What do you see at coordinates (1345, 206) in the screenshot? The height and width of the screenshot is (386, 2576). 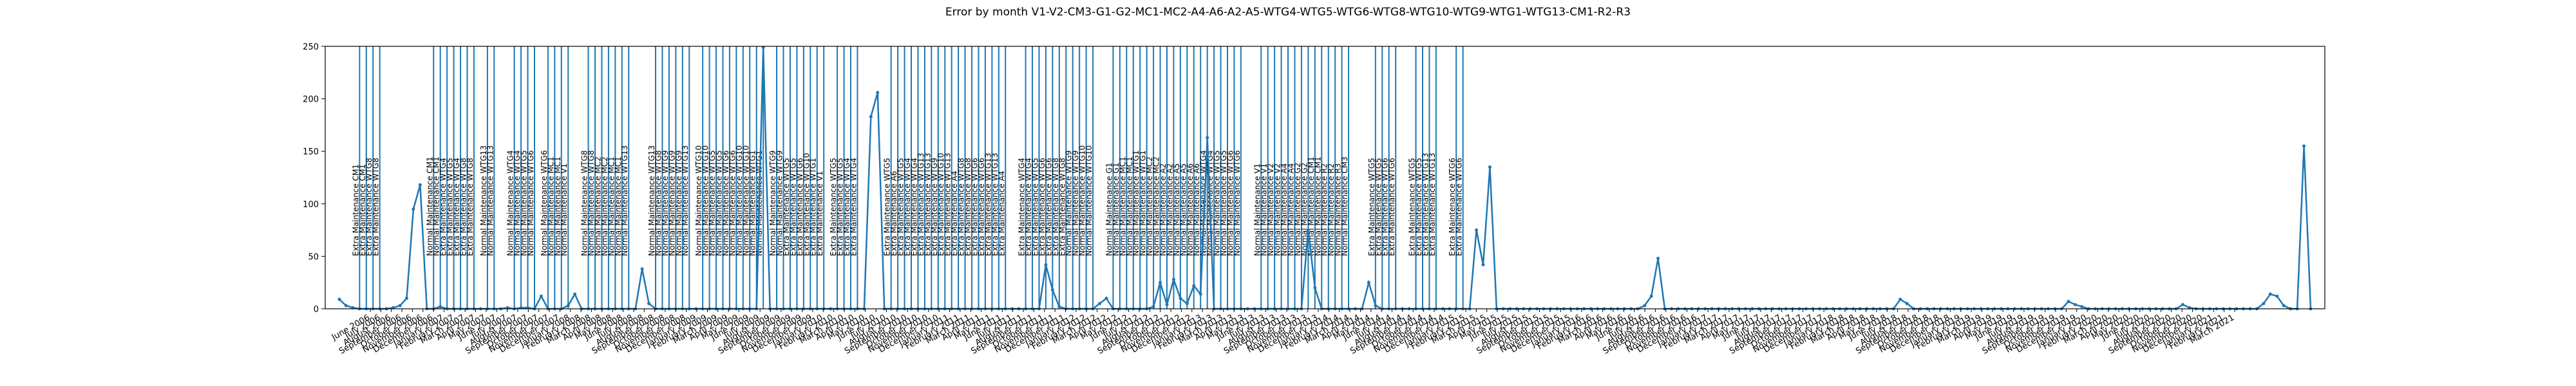 I see `event-label: Normal Maintenance CM3` at bounding box center [1345, 206].